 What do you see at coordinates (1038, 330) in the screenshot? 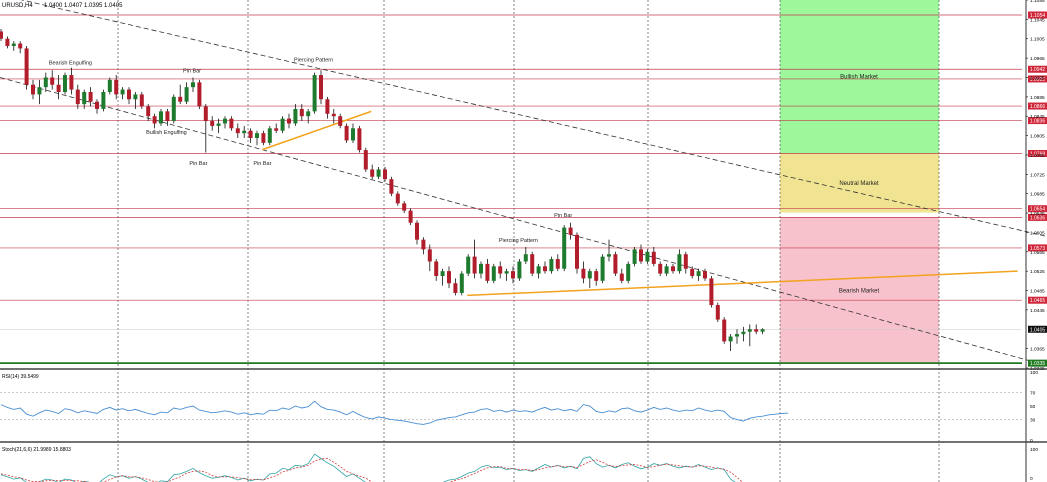
I see `level-label-10: 1.0405` at bounding box center [1038, 330].